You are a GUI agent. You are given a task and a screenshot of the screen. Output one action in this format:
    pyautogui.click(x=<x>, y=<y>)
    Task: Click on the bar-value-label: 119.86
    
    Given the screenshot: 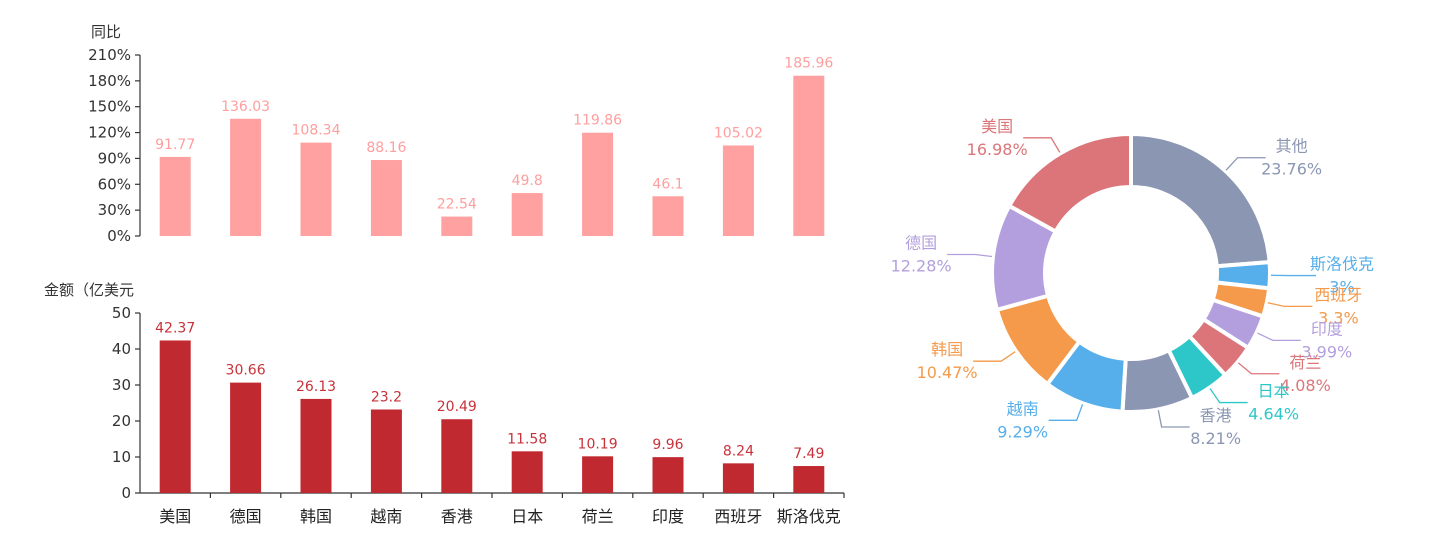 What is the action you would take?
    pyautogui.click(x=597, y=121)
    